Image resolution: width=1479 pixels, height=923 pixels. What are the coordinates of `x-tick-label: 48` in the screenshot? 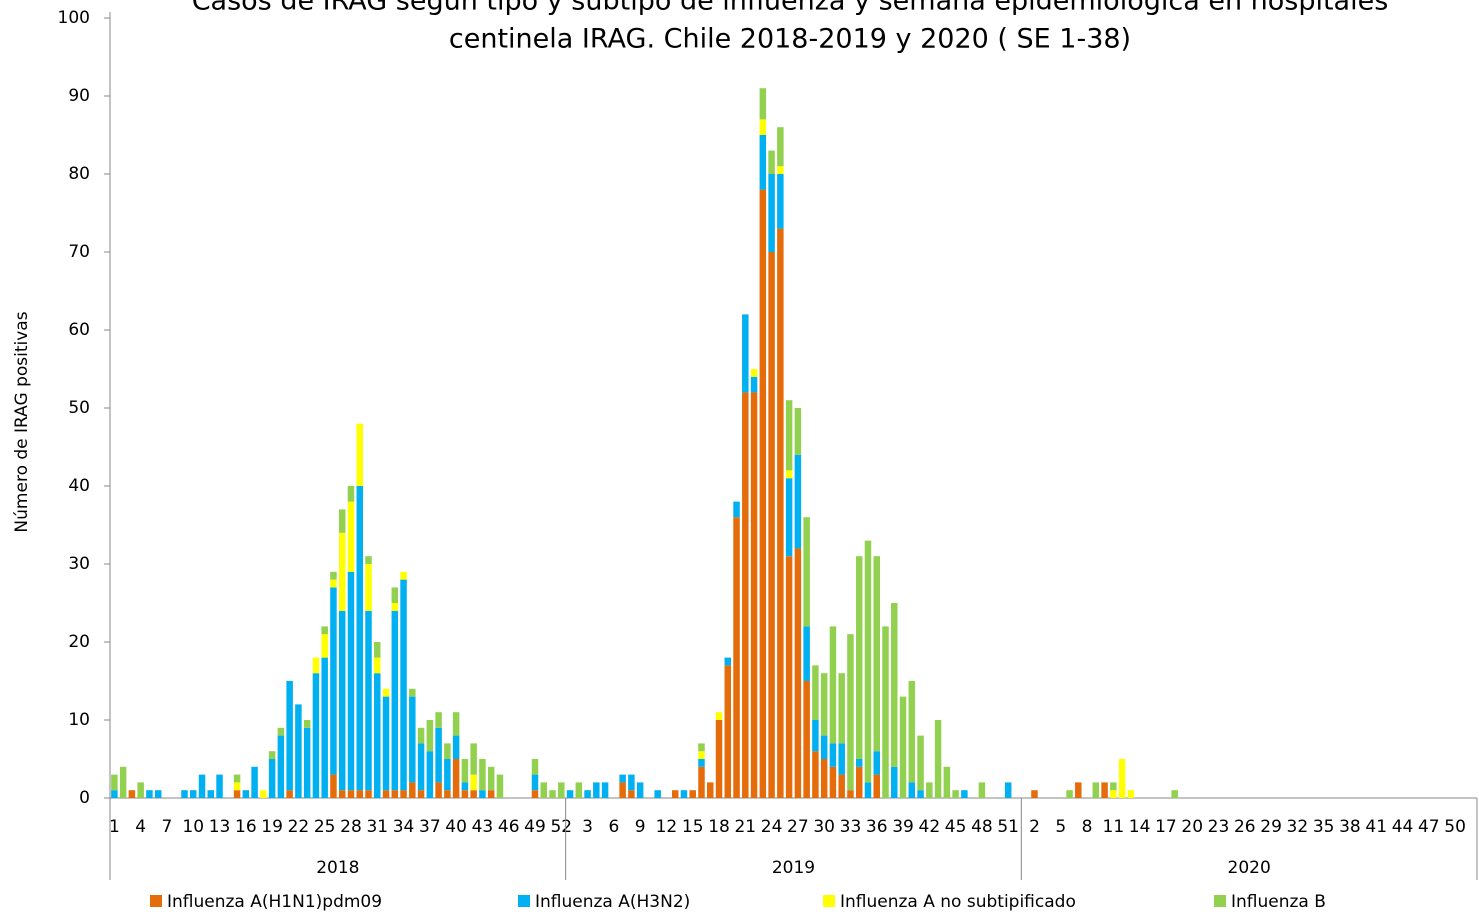 It's located at (982, 827).